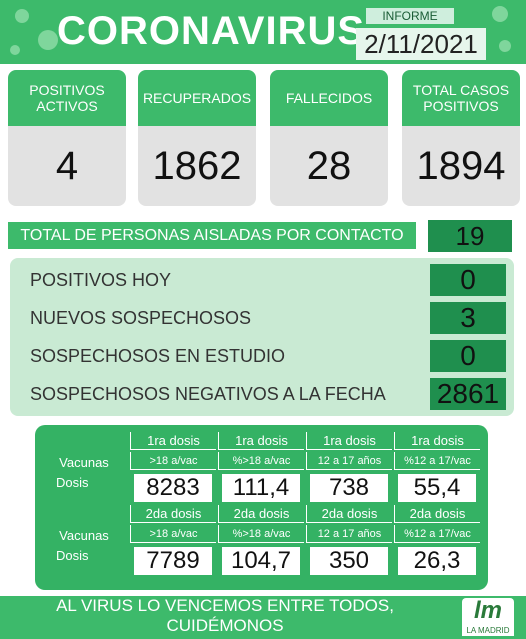 The width and height of the screenshot is (526, 639). I want to click on virus-icons, so click(260, 30).